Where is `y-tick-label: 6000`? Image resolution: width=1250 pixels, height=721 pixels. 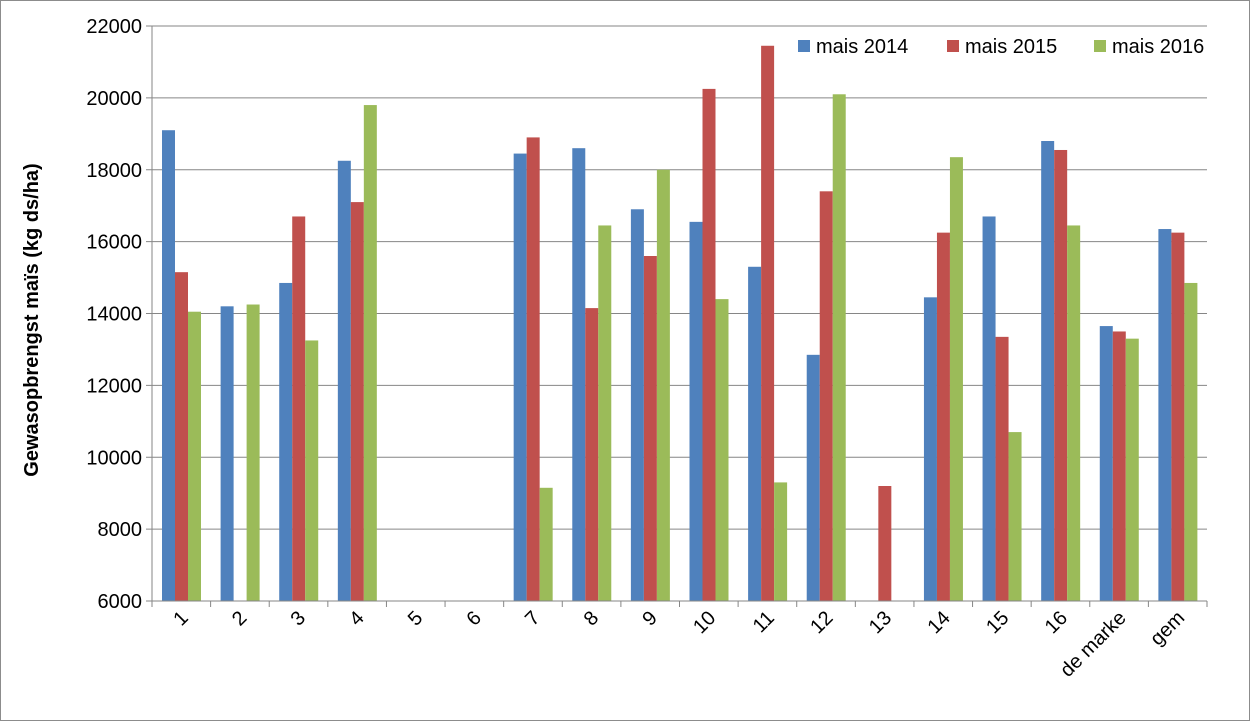 y-tick-label: 6000 is located at coordinates (120, 602).